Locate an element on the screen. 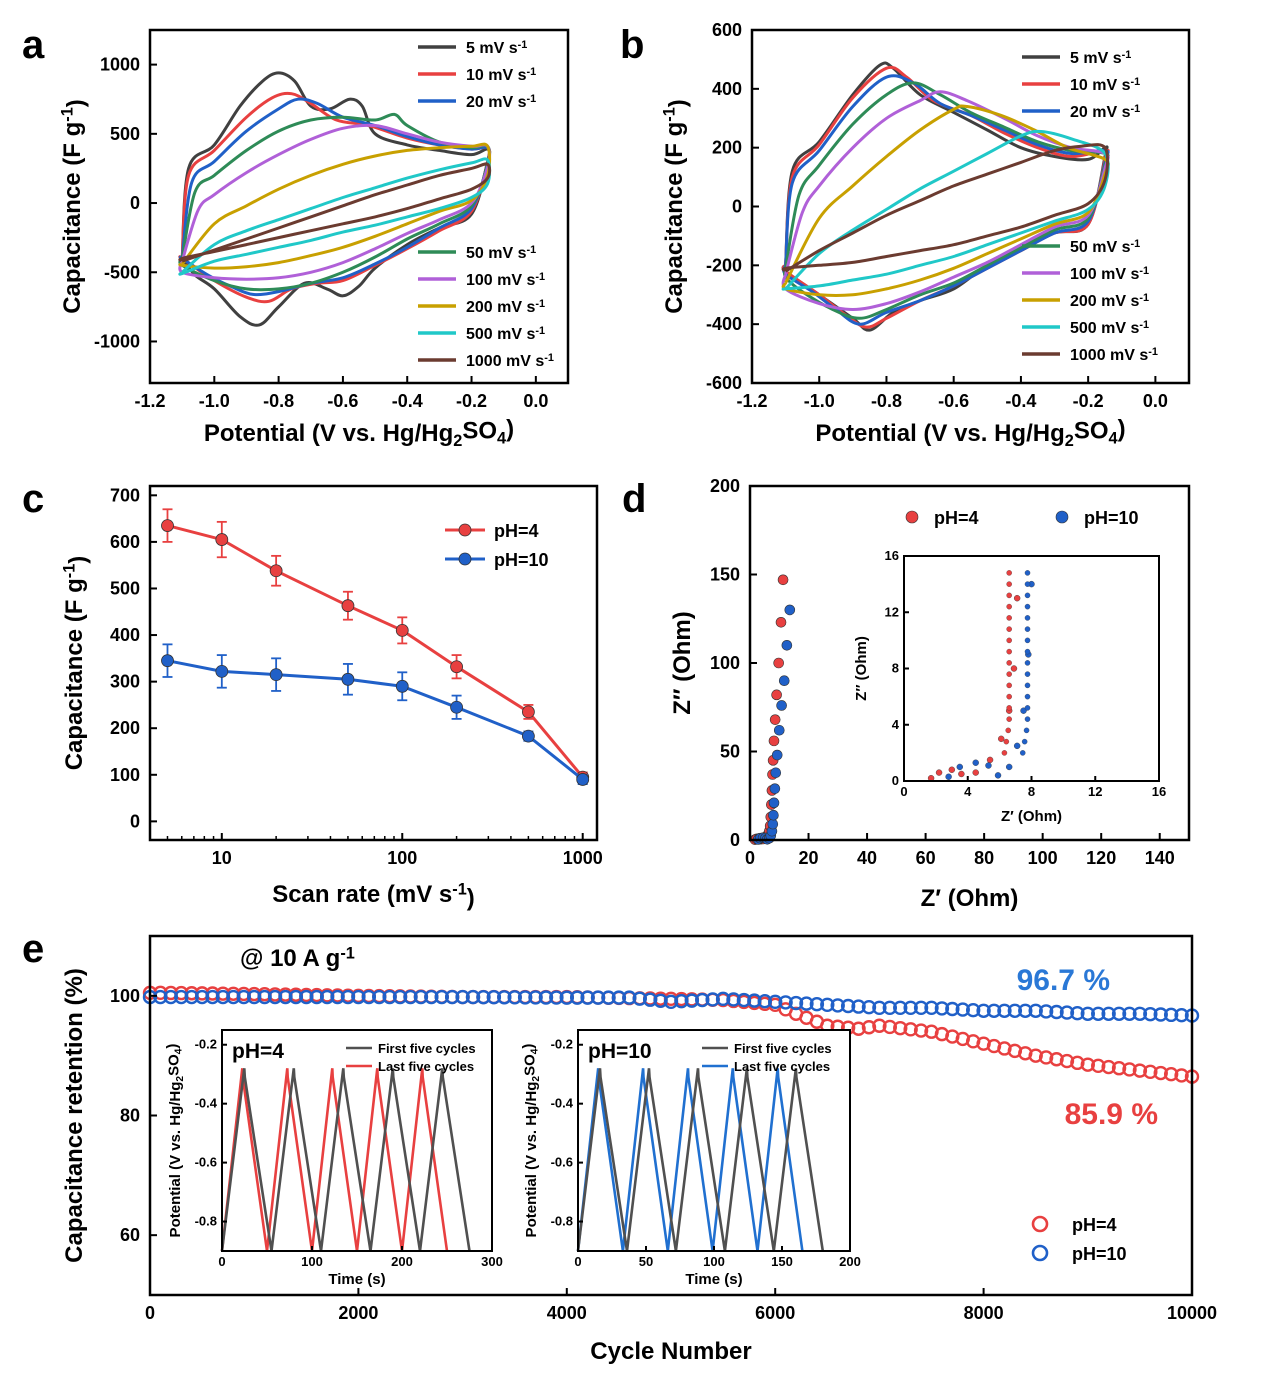 The height and width of the screenshot is (1382, 1268). legend-label: 200 mV s-1 is located at coordinates (1109, 301).